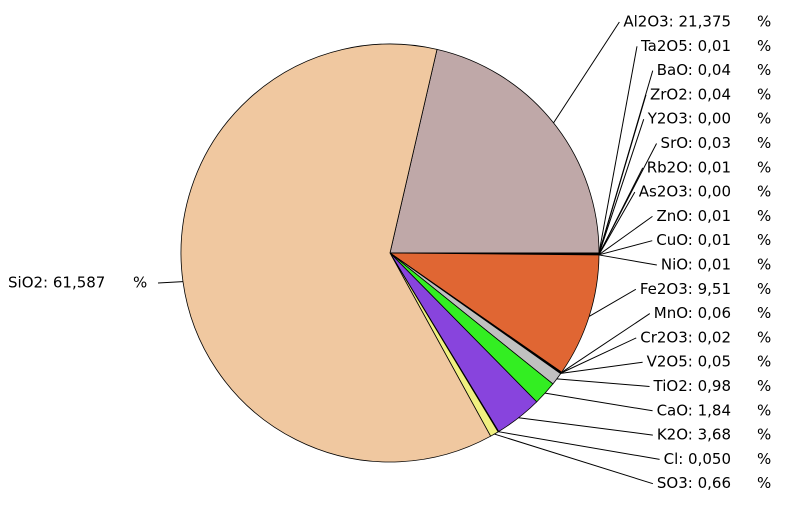 Image resolution: width=807 pixels, height=509 pixels. What do you see at coordinates (693, 216) in the screenshot?
I see `slice-label: ZnO: 0,01` at bounding box center [693, 216].